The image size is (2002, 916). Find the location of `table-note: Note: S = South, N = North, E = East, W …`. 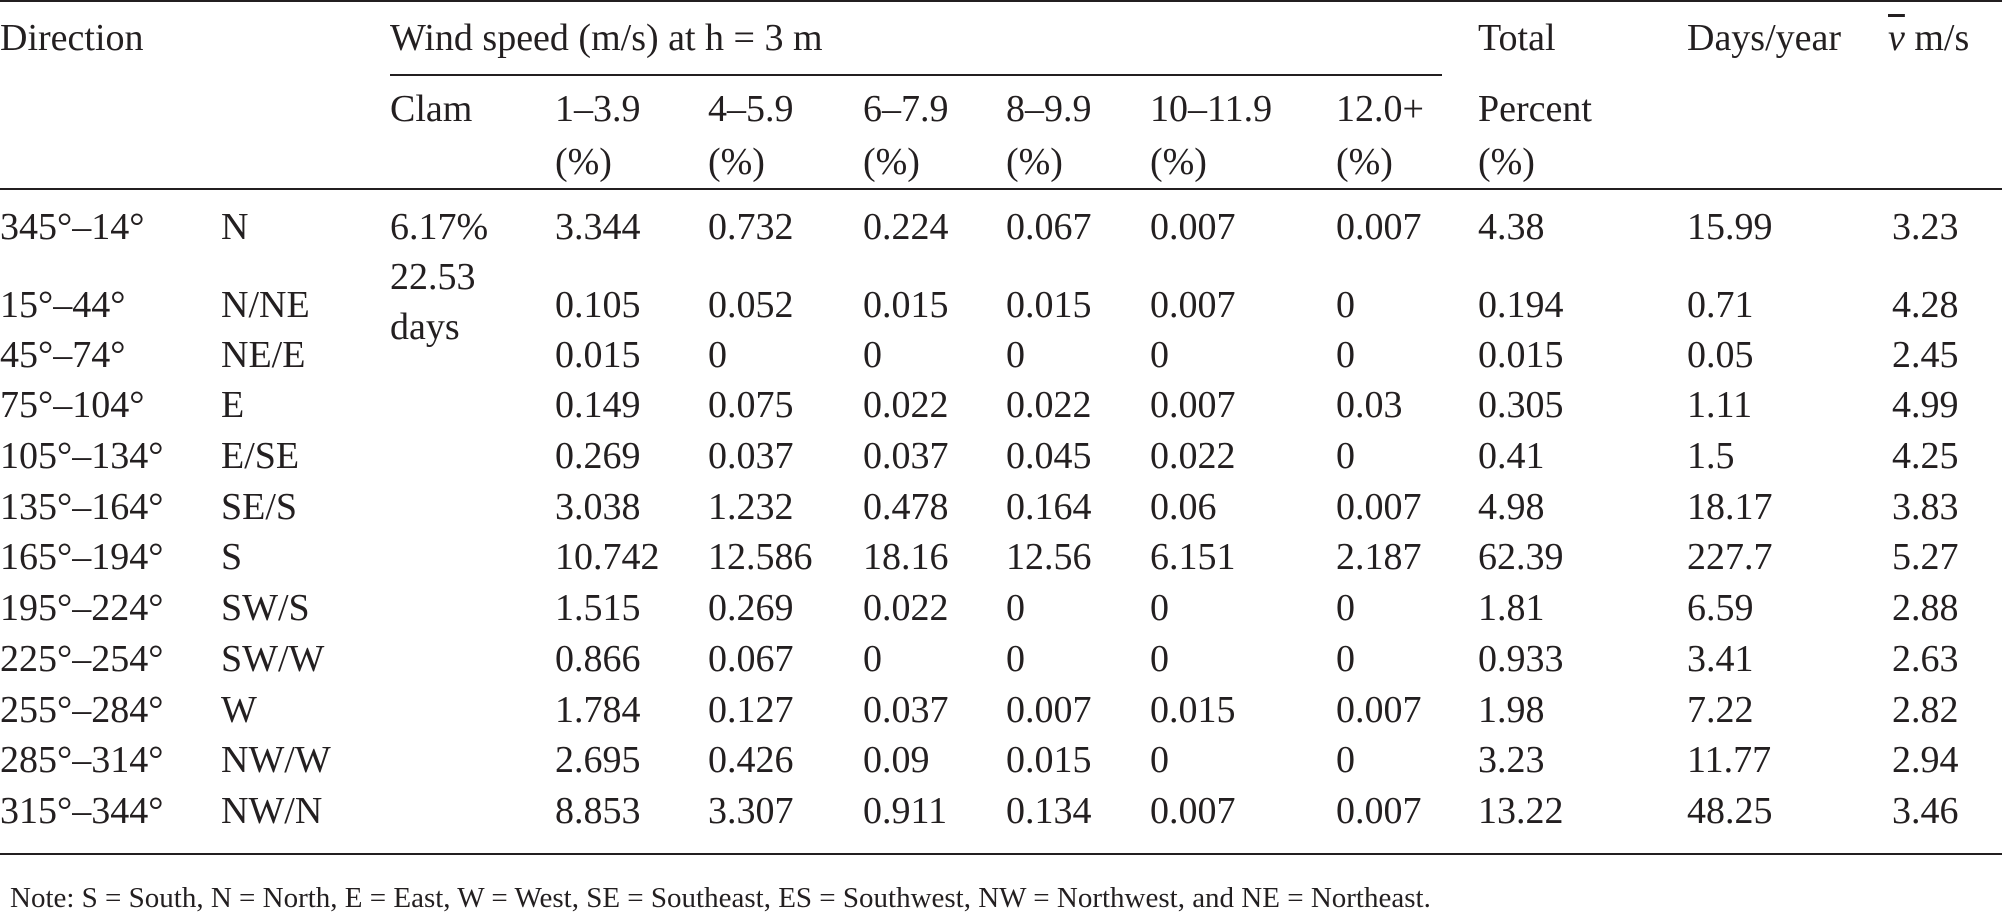

table-note: Note: S = South, N = North, E = East, W … is located at coordinates (720, 898).